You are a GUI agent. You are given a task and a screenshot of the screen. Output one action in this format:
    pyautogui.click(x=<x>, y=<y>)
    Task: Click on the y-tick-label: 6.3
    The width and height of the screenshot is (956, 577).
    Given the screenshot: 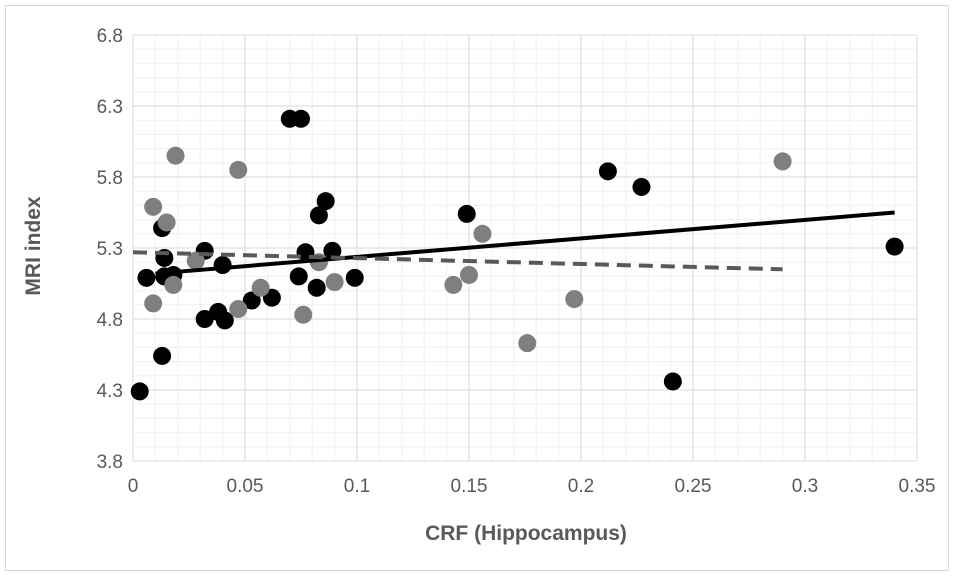 What is the action you would take?
    pyautogui.click(x=110, y=107)
    